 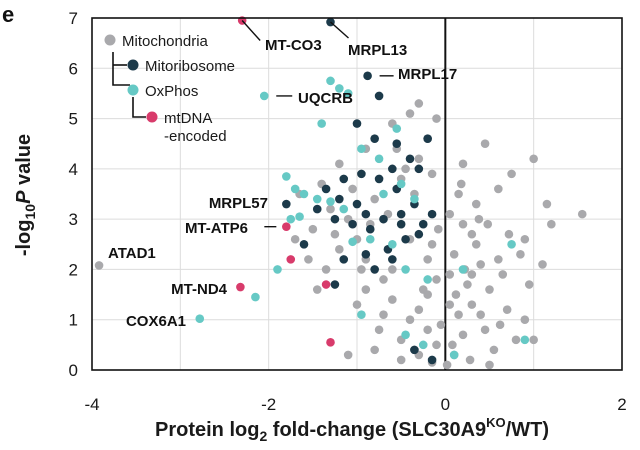 What do you see at coordinates (73, 18) in the screenshot?
I see `y-tick-label: 7` at bounding box center [73, 18].